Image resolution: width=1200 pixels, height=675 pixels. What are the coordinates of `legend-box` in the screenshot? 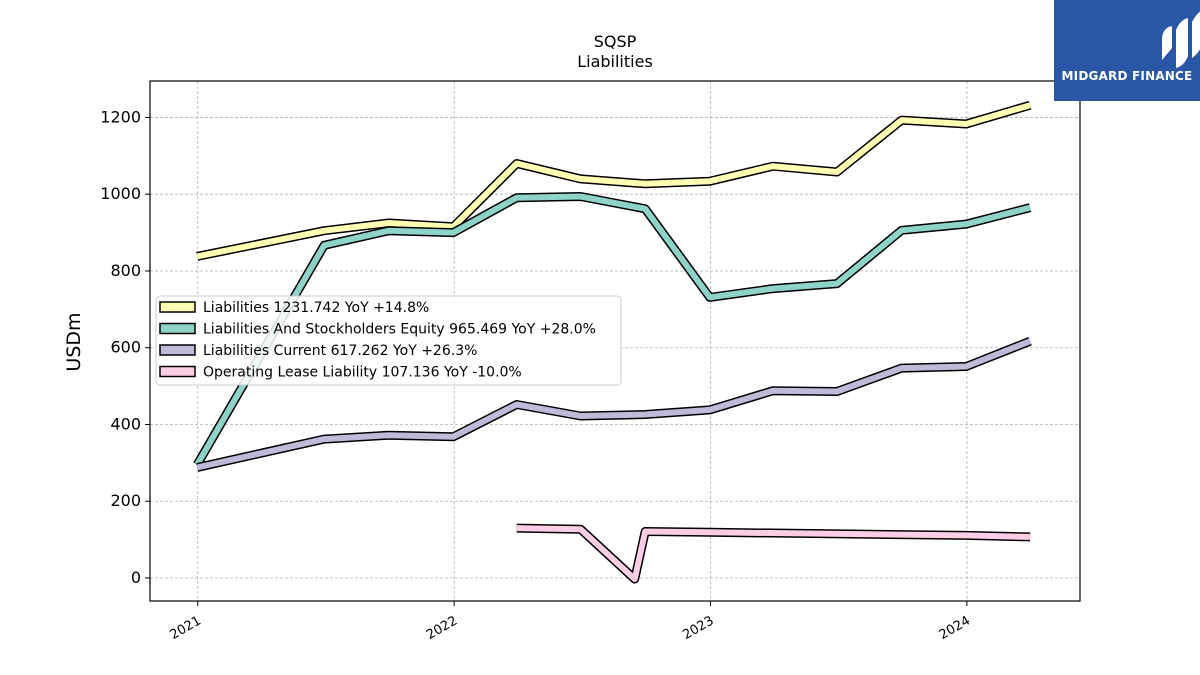 It's located at (388, 340).